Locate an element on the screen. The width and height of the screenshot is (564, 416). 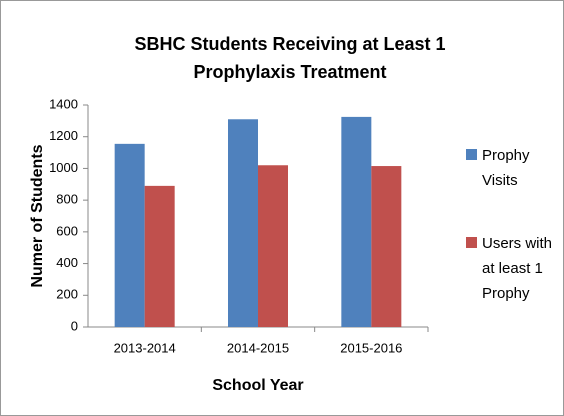
x-tick-label: 2013-2014 is located at coordinates (145, 347).